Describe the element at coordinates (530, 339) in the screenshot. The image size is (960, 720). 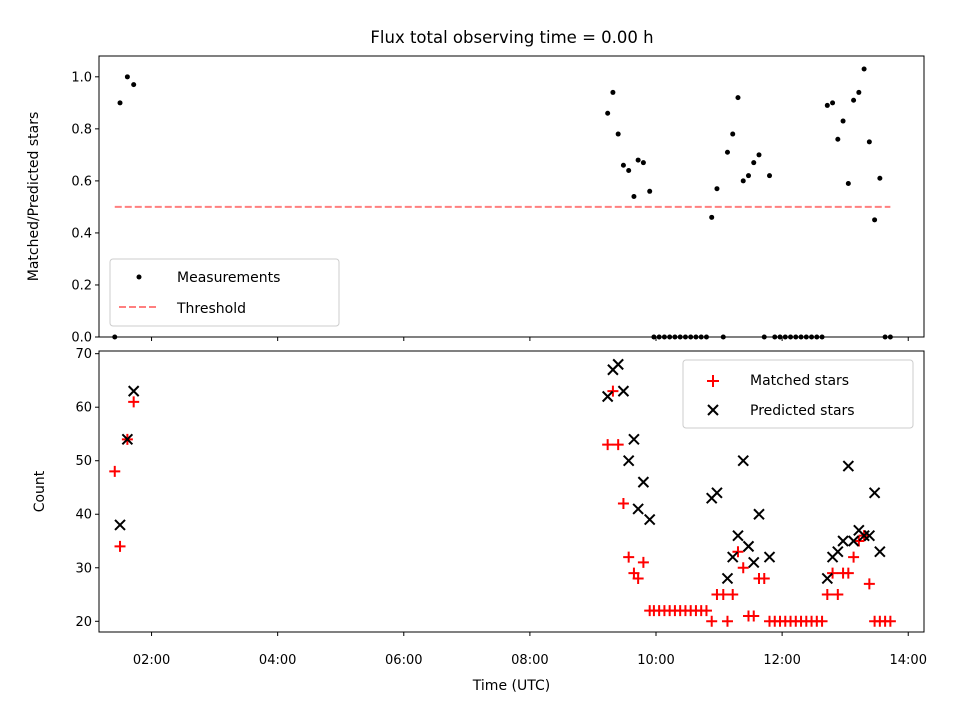
I see `top-x-ticks` at that location.